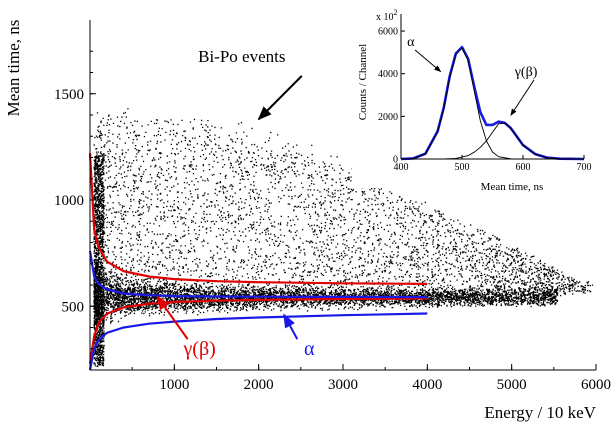 This screenshot has height=426, width=616. What do you see at coordinates (584, 167) in the screenshot?
I see `inset-x-tick-label: 700` at bounding box center [584, 167].